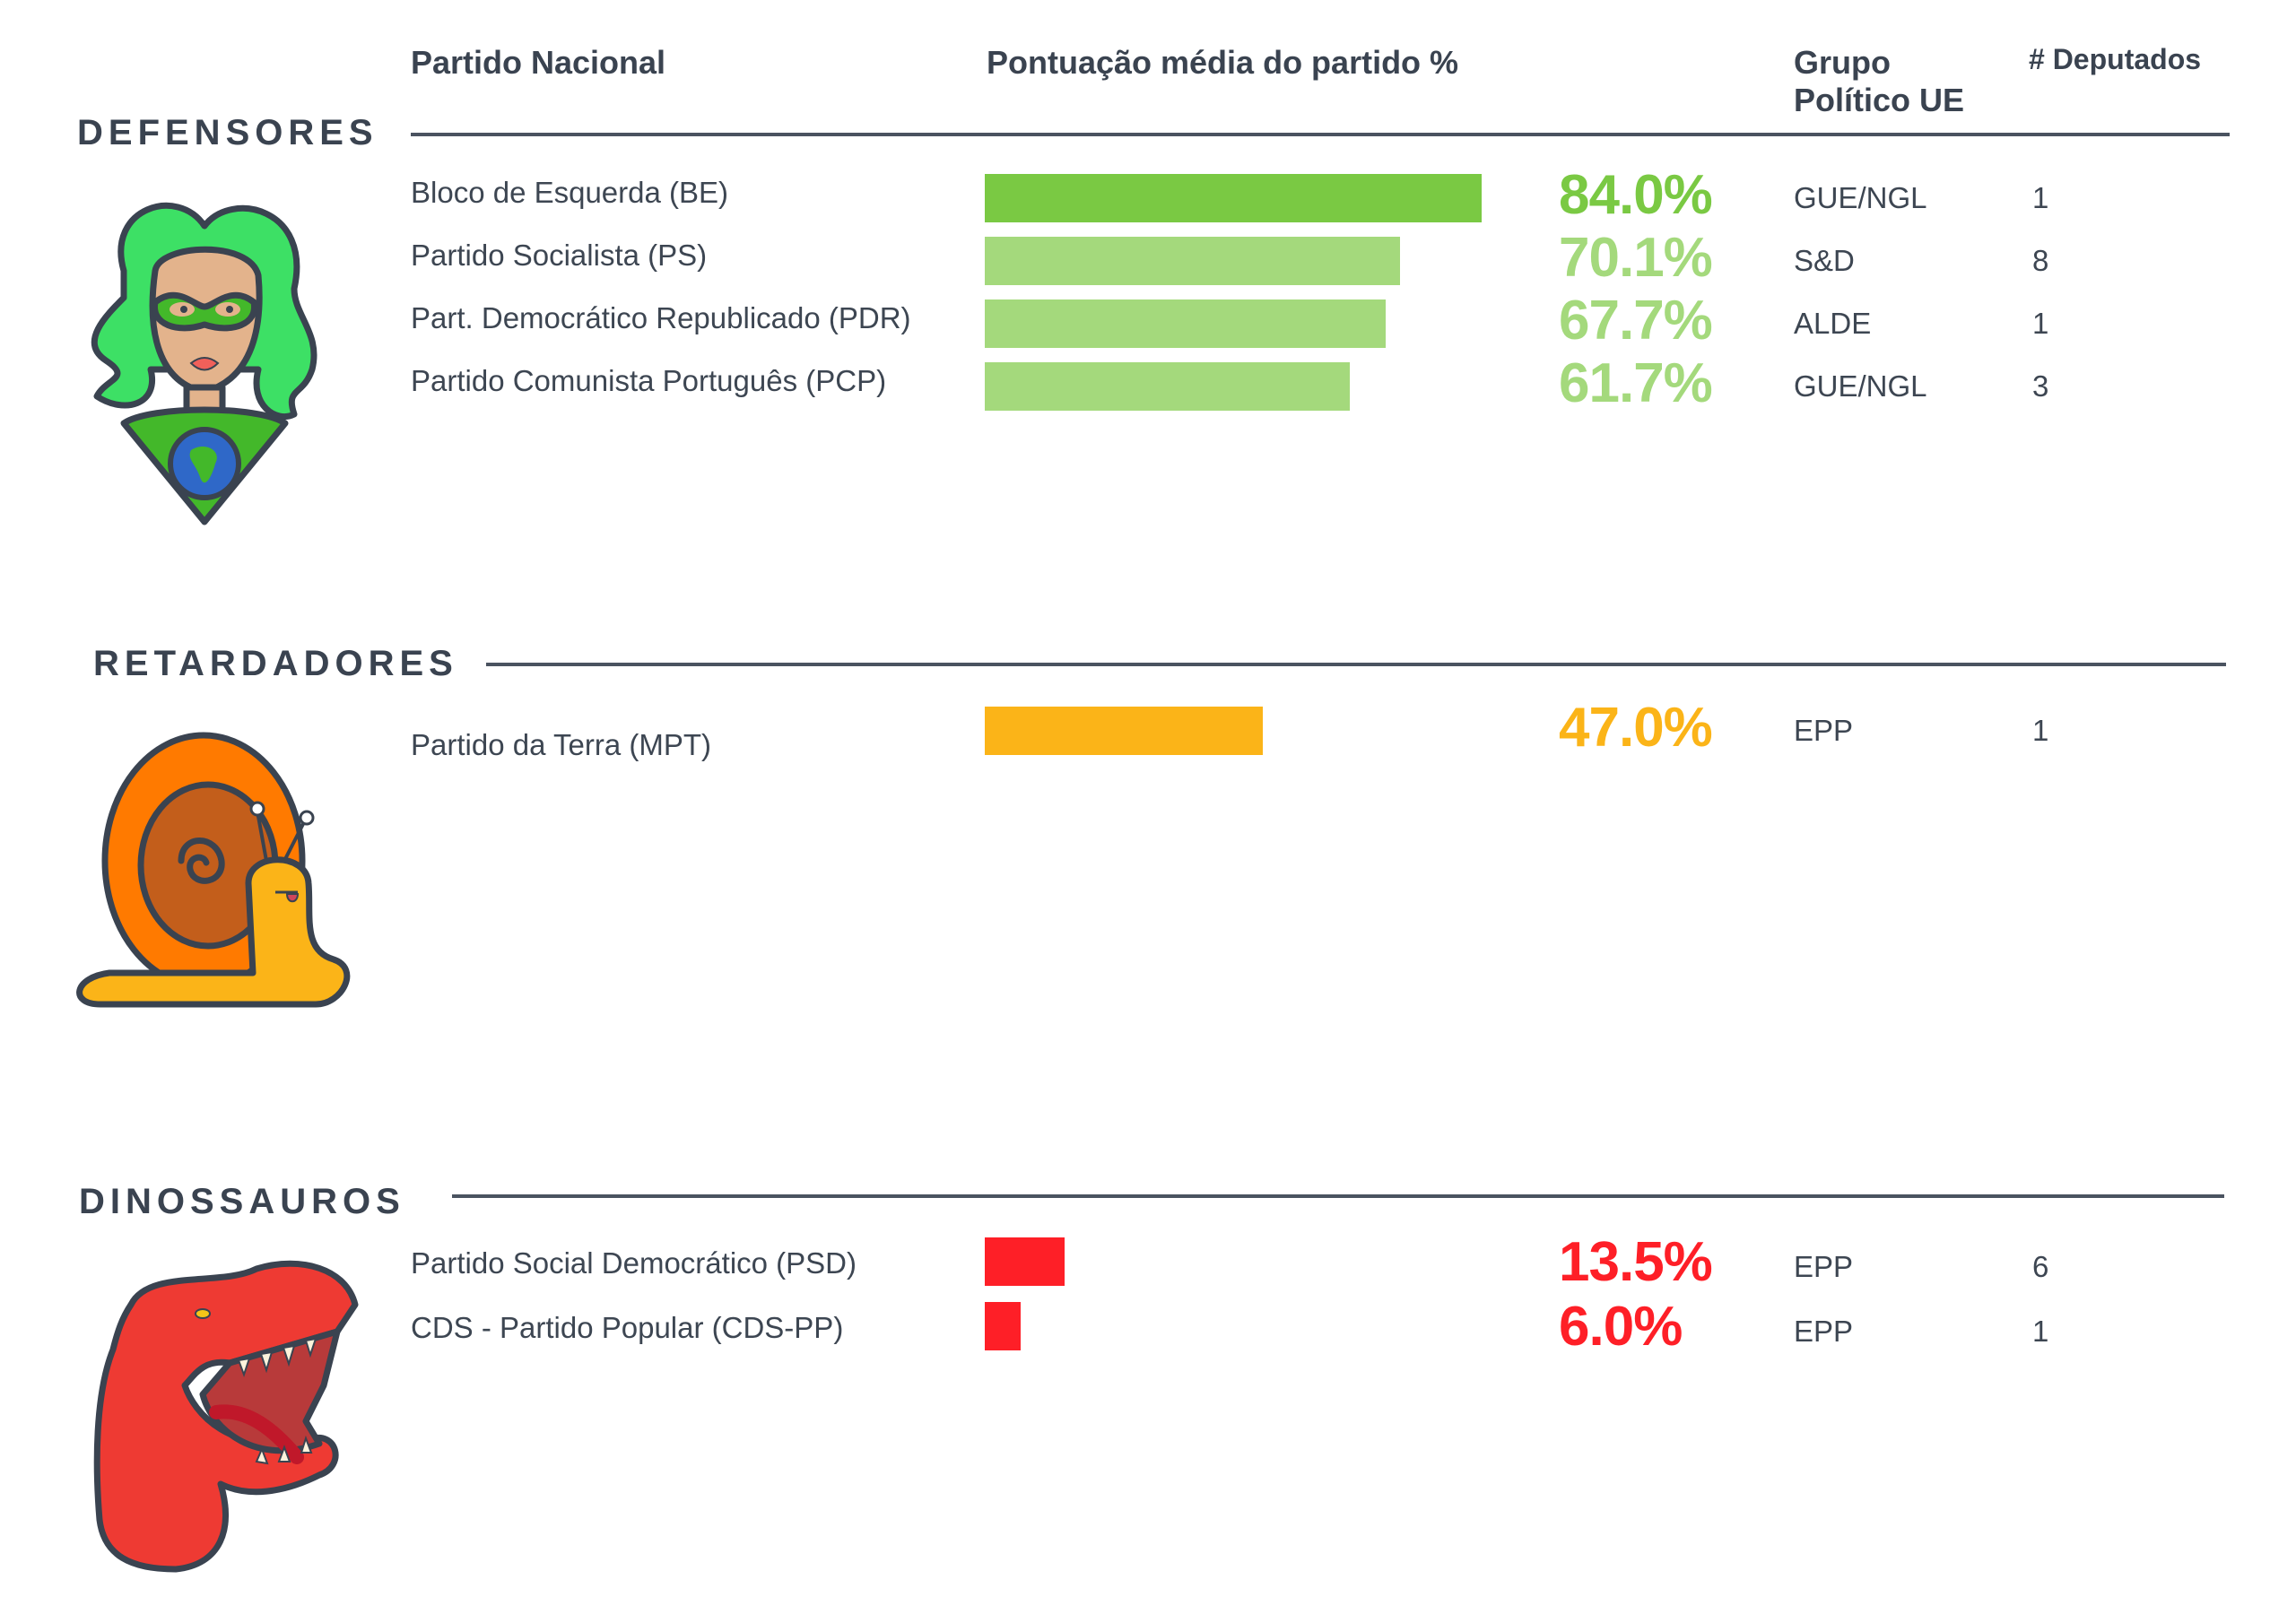 The width and height of the screenshot is (2296, 1597). Describe the element at coordinates (1025, 1261) in the screenshot. I see `bar-psd` at that location.